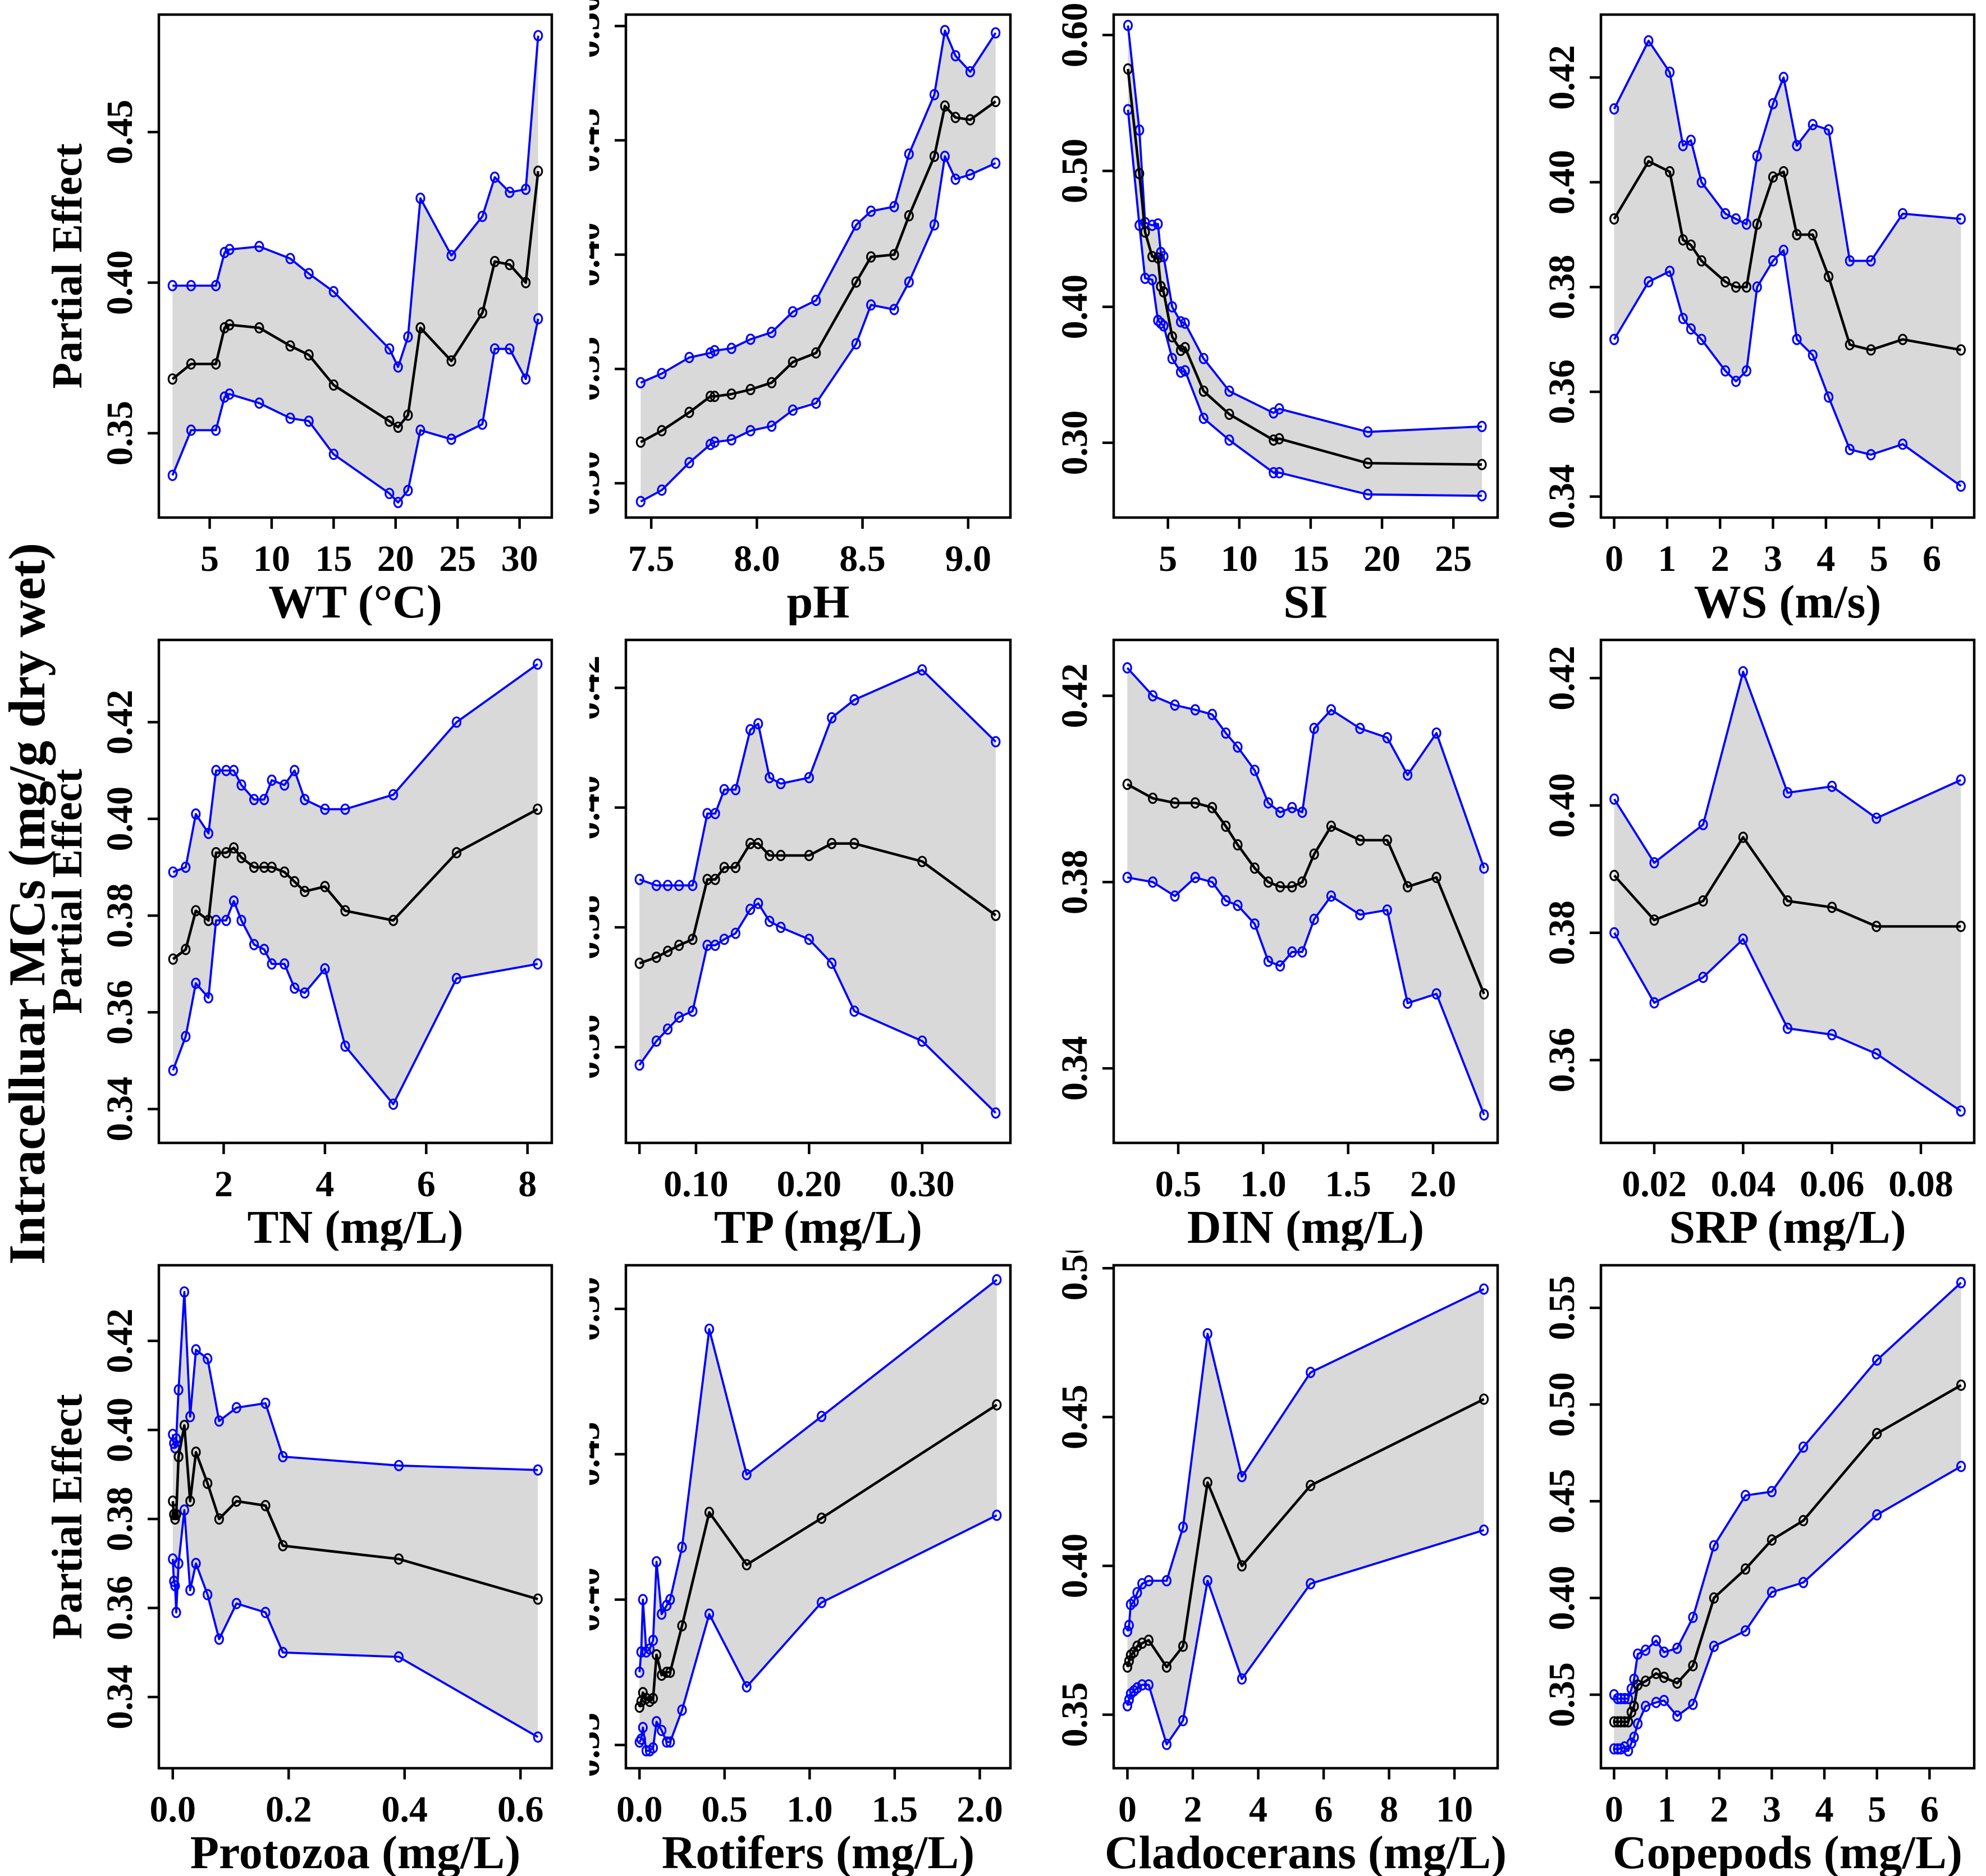  Describe the element at coordinates (1078, 696) in the screenshot. I see `y-tick-label: 0.42` at that location.